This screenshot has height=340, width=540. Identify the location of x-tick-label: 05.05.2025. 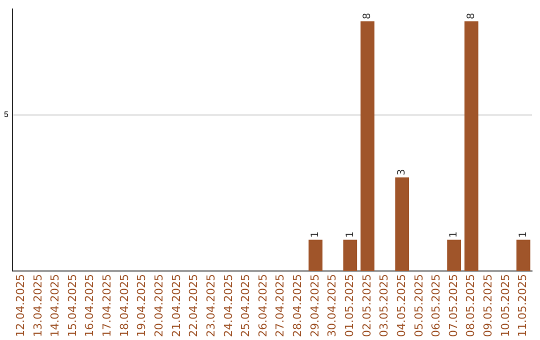
(419, 306).